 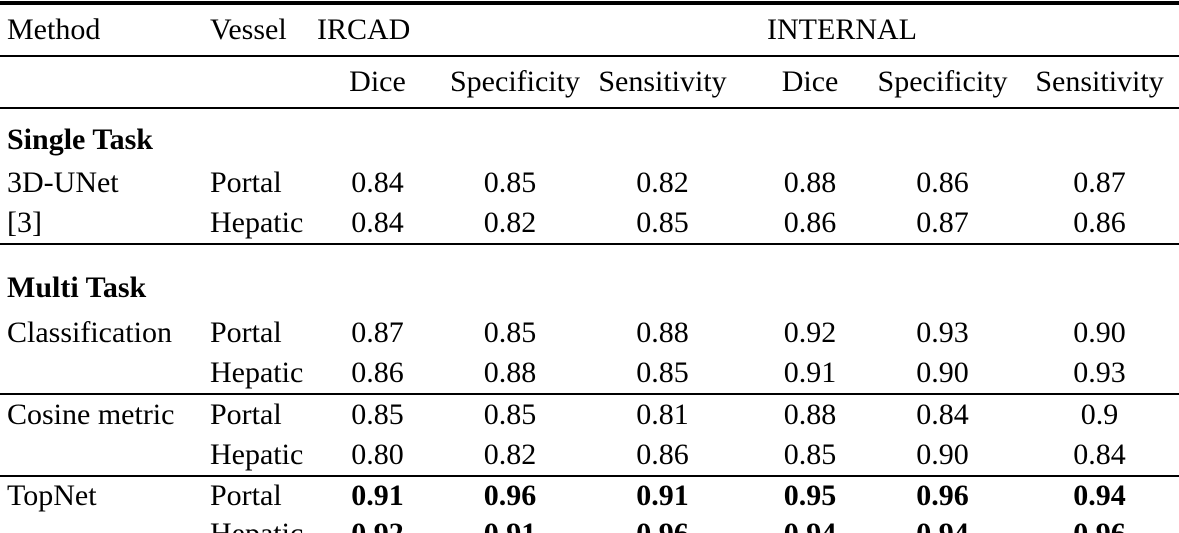 What do you see at coordinates (89, 332) in the screenshot?
I see `method-cell: Classification` at bounding box center [89, 332].